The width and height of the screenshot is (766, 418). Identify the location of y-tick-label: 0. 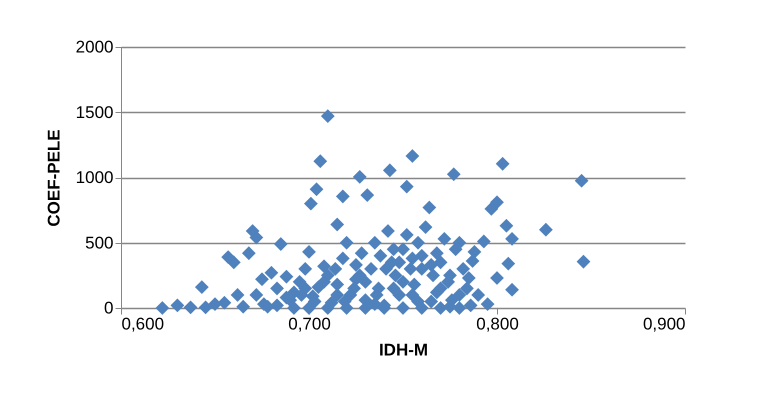
(109, 308).